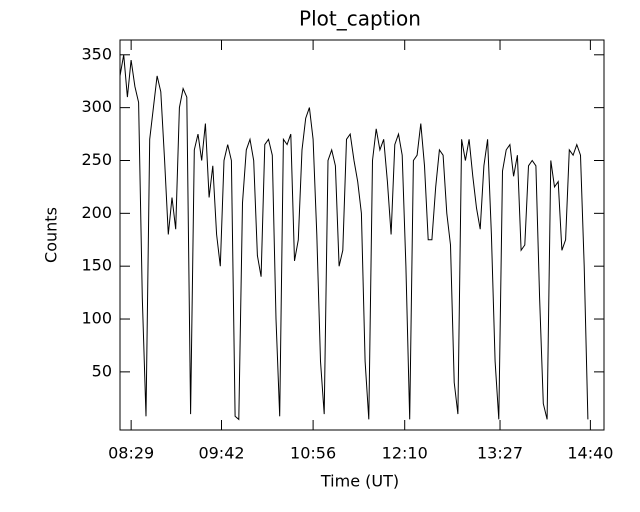  I want to click on x-tick-label: 10:56, so click(313, 453).